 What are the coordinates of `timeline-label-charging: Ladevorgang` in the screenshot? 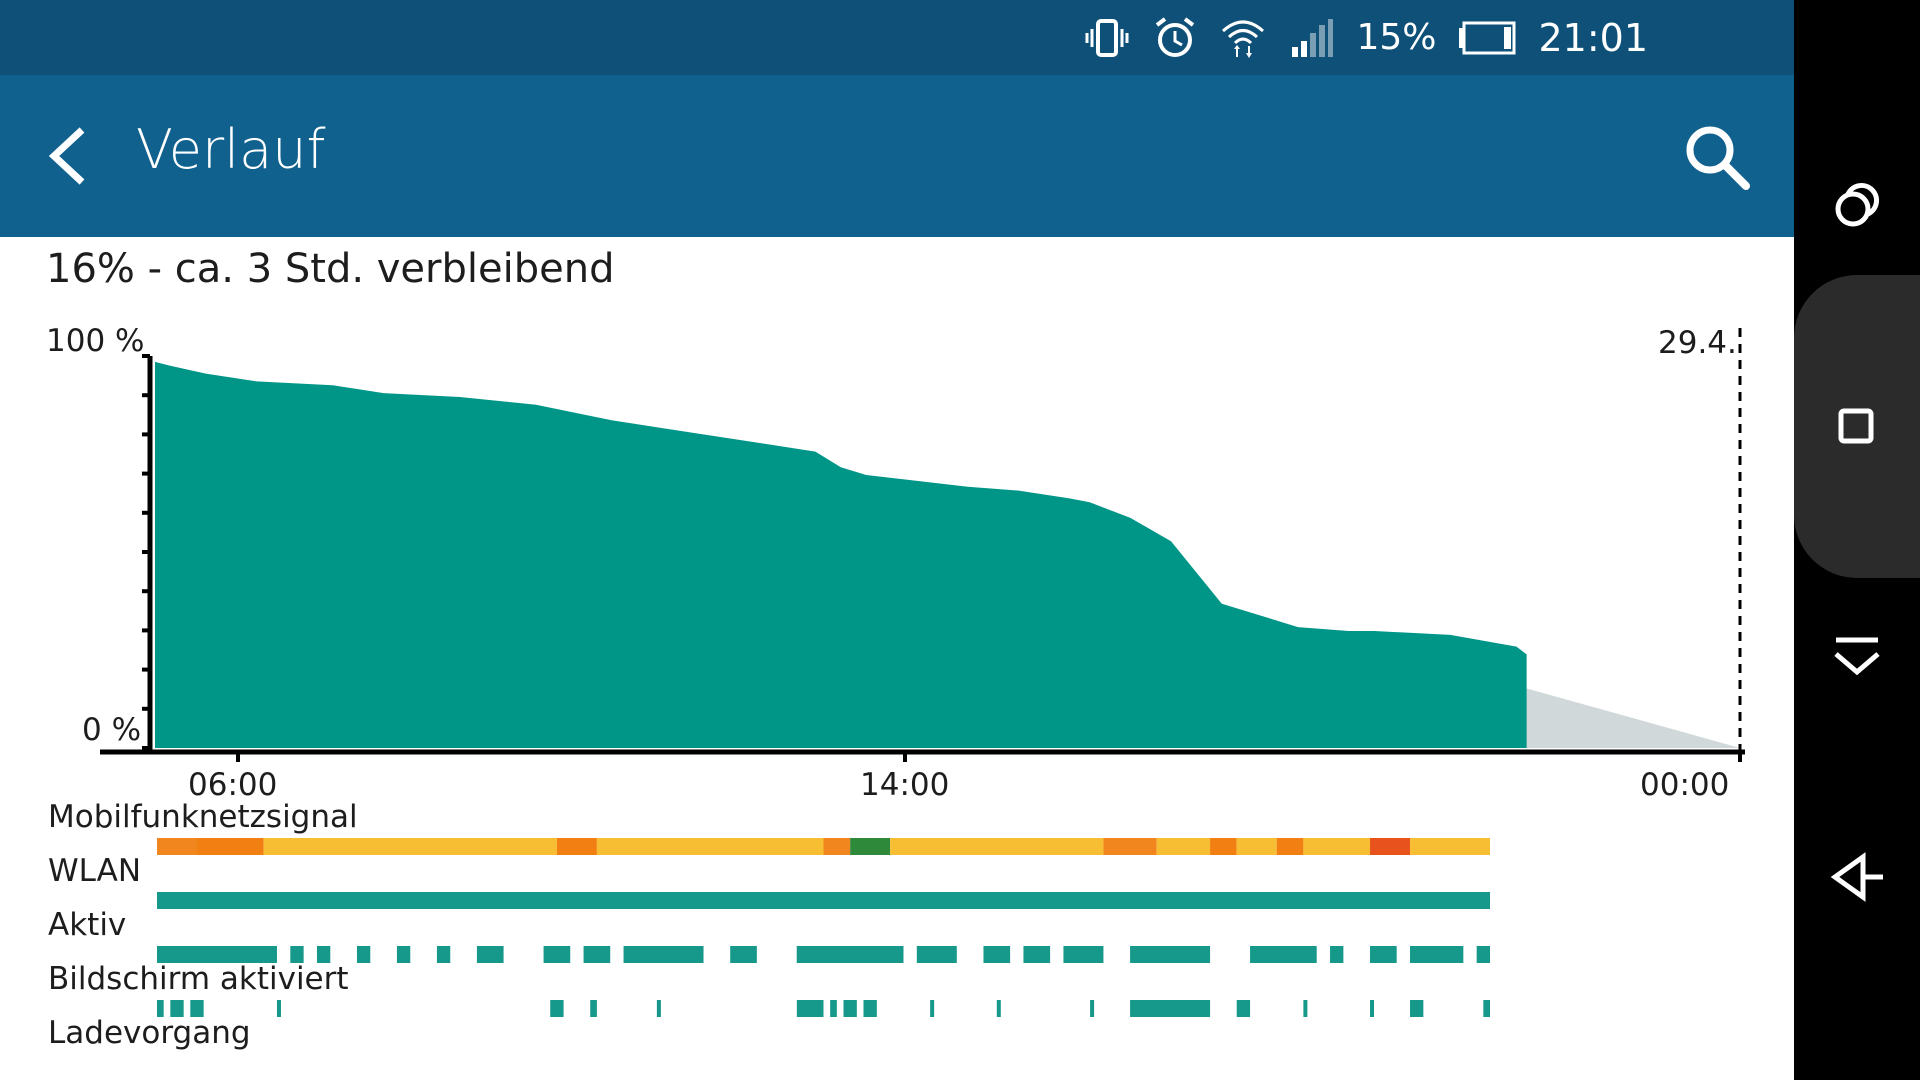 It's located at (149, 1033).